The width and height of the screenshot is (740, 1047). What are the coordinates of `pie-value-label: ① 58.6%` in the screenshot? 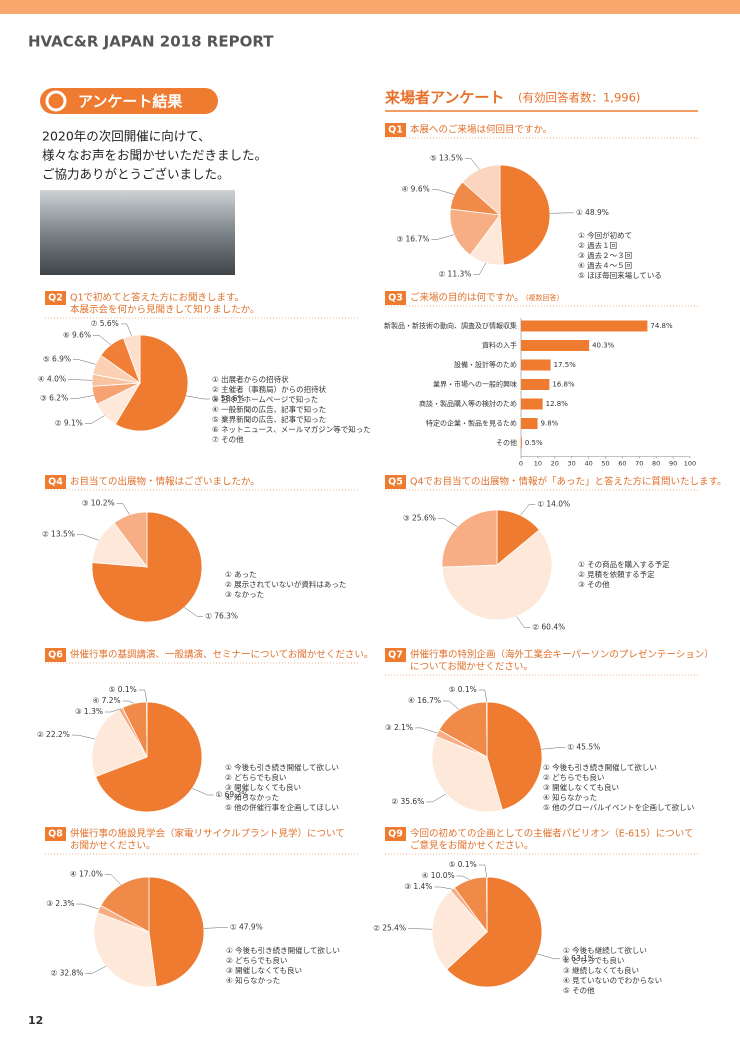 It's located at (228, 398).